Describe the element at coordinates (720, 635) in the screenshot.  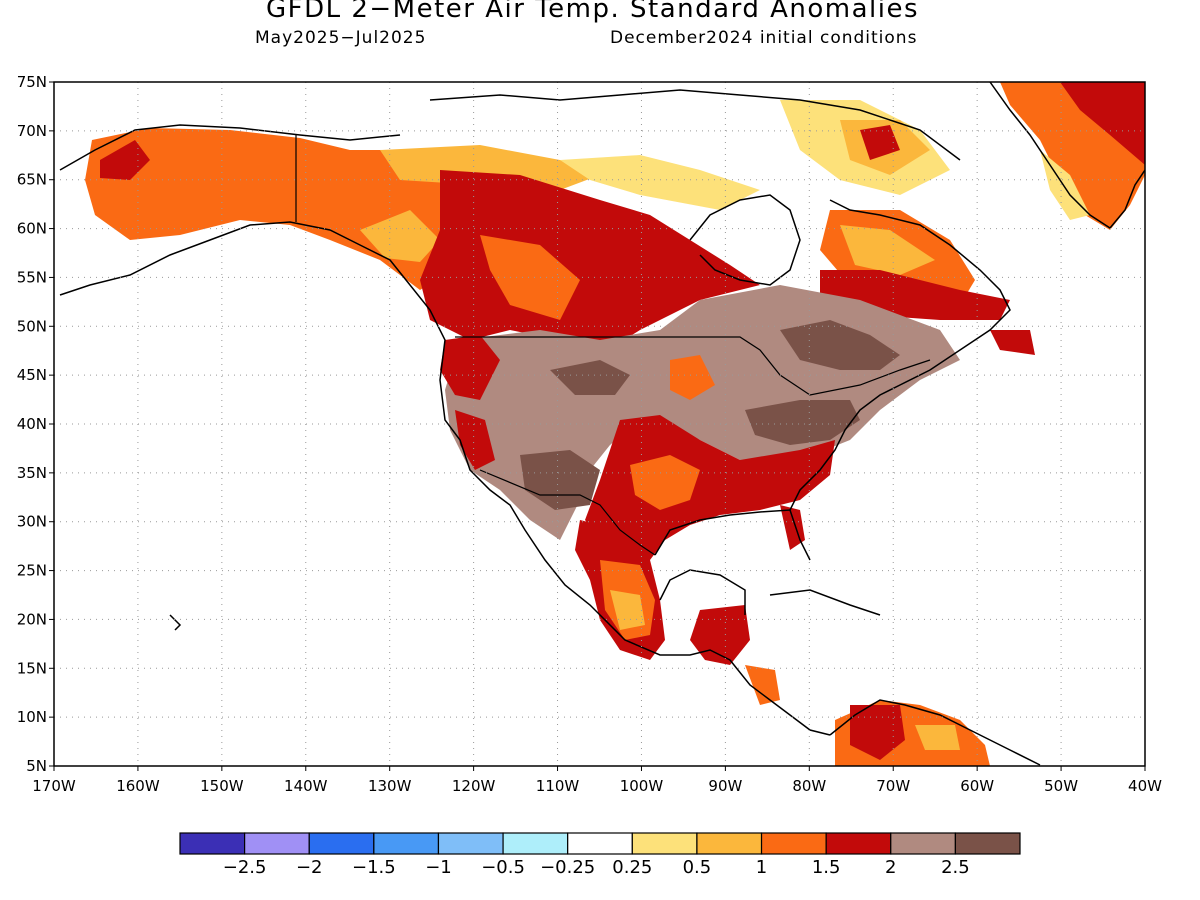
I see `region-central-am` at that location.